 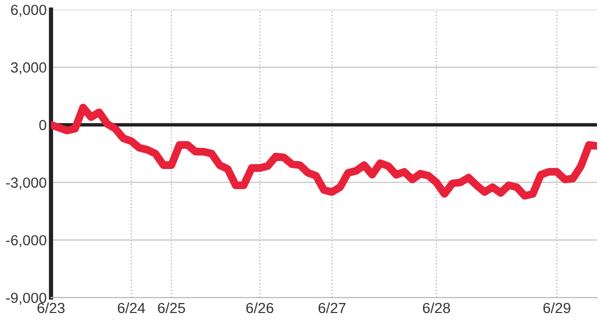 I want to click on x-tick-label: 6/25, so click(x=172, y=308).